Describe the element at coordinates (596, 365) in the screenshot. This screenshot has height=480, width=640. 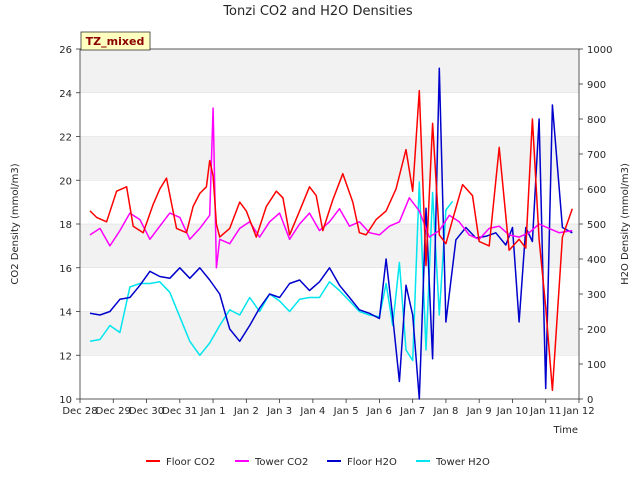
I see `y-right-tick-label: 100` at that location.